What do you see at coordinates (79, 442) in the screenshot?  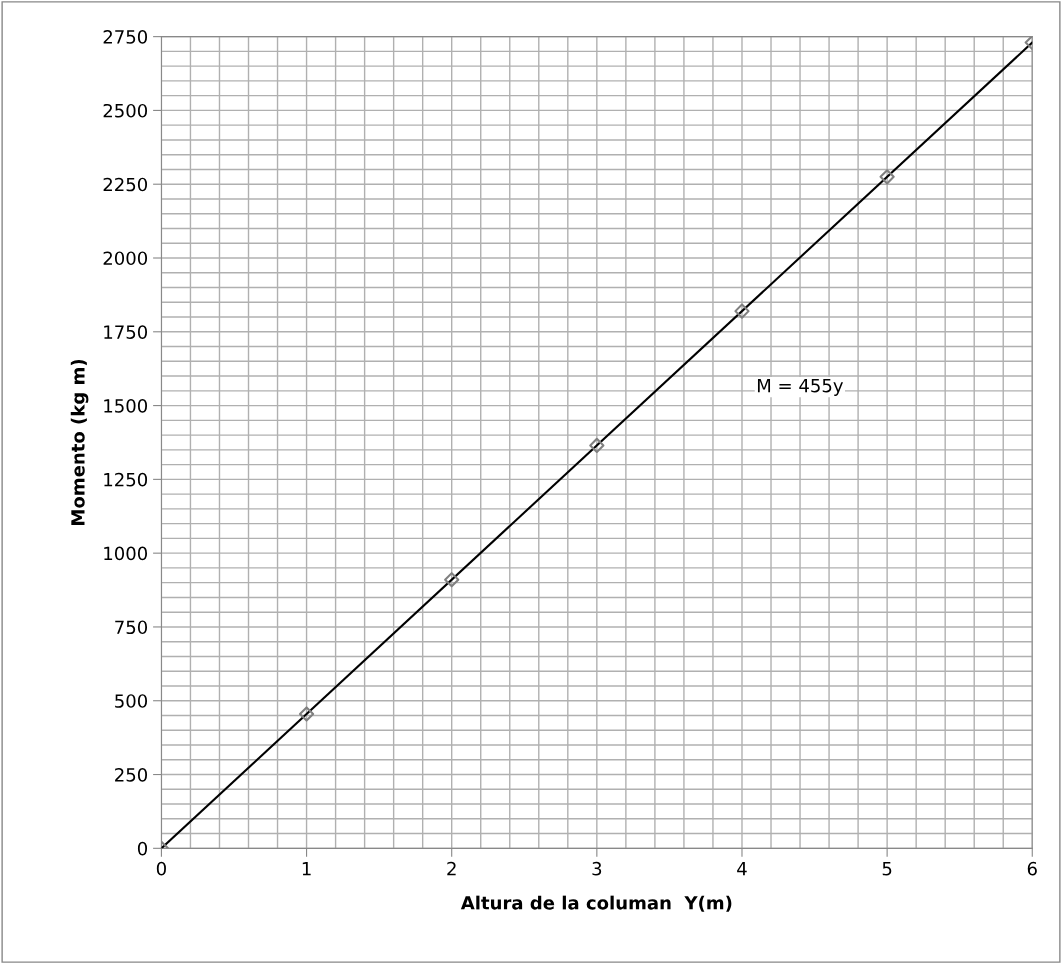 I see `y-axis-title: Momento (kg m)` at bounding box center [79, 442].